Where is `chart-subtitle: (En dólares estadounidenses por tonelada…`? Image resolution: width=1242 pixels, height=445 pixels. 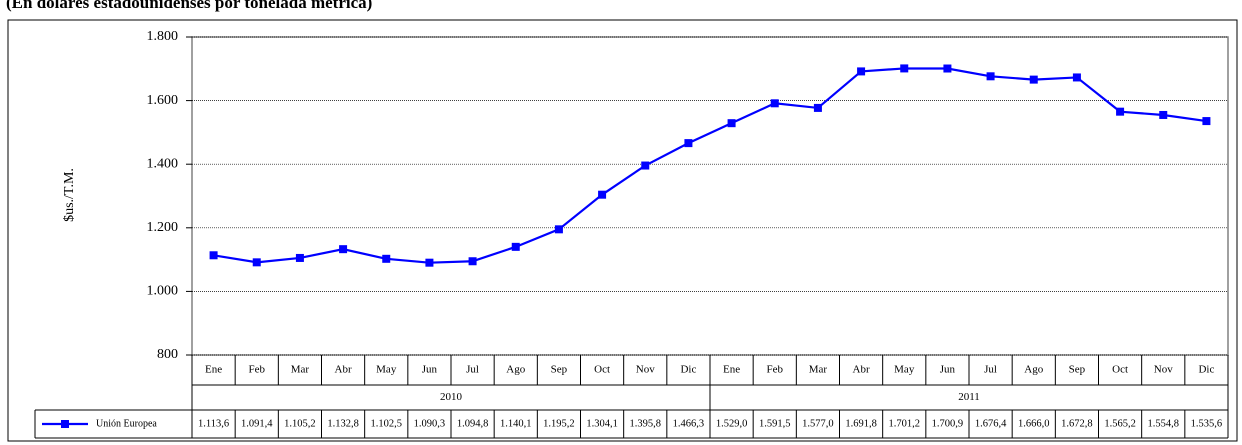 chart-subtitle: (En dólares estadounidenses por tonelada… is located at coordinates (189, 6).